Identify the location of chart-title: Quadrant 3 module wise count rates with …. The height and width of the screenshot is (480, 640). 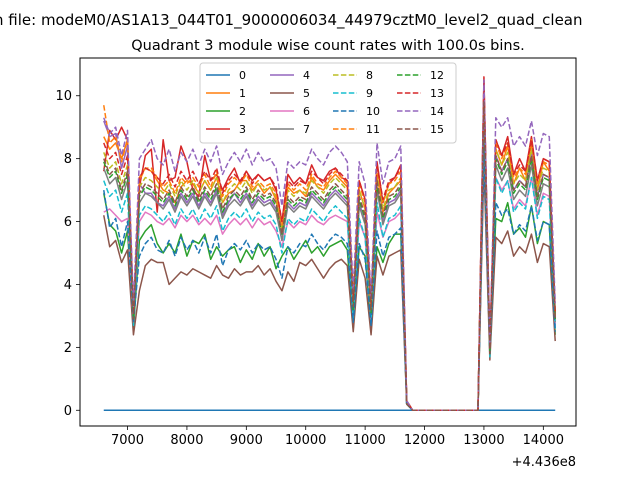
(328, 46).